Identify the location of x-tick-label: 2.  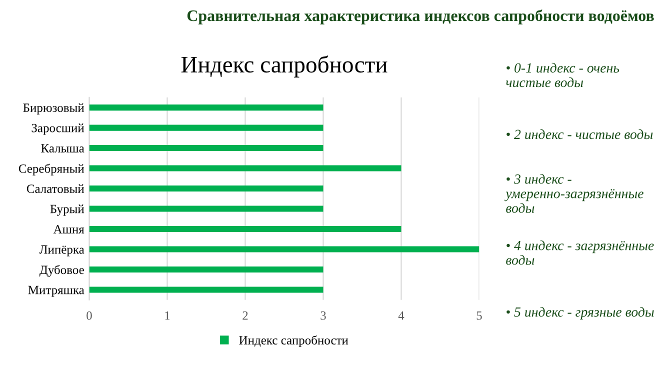
(245, 315).